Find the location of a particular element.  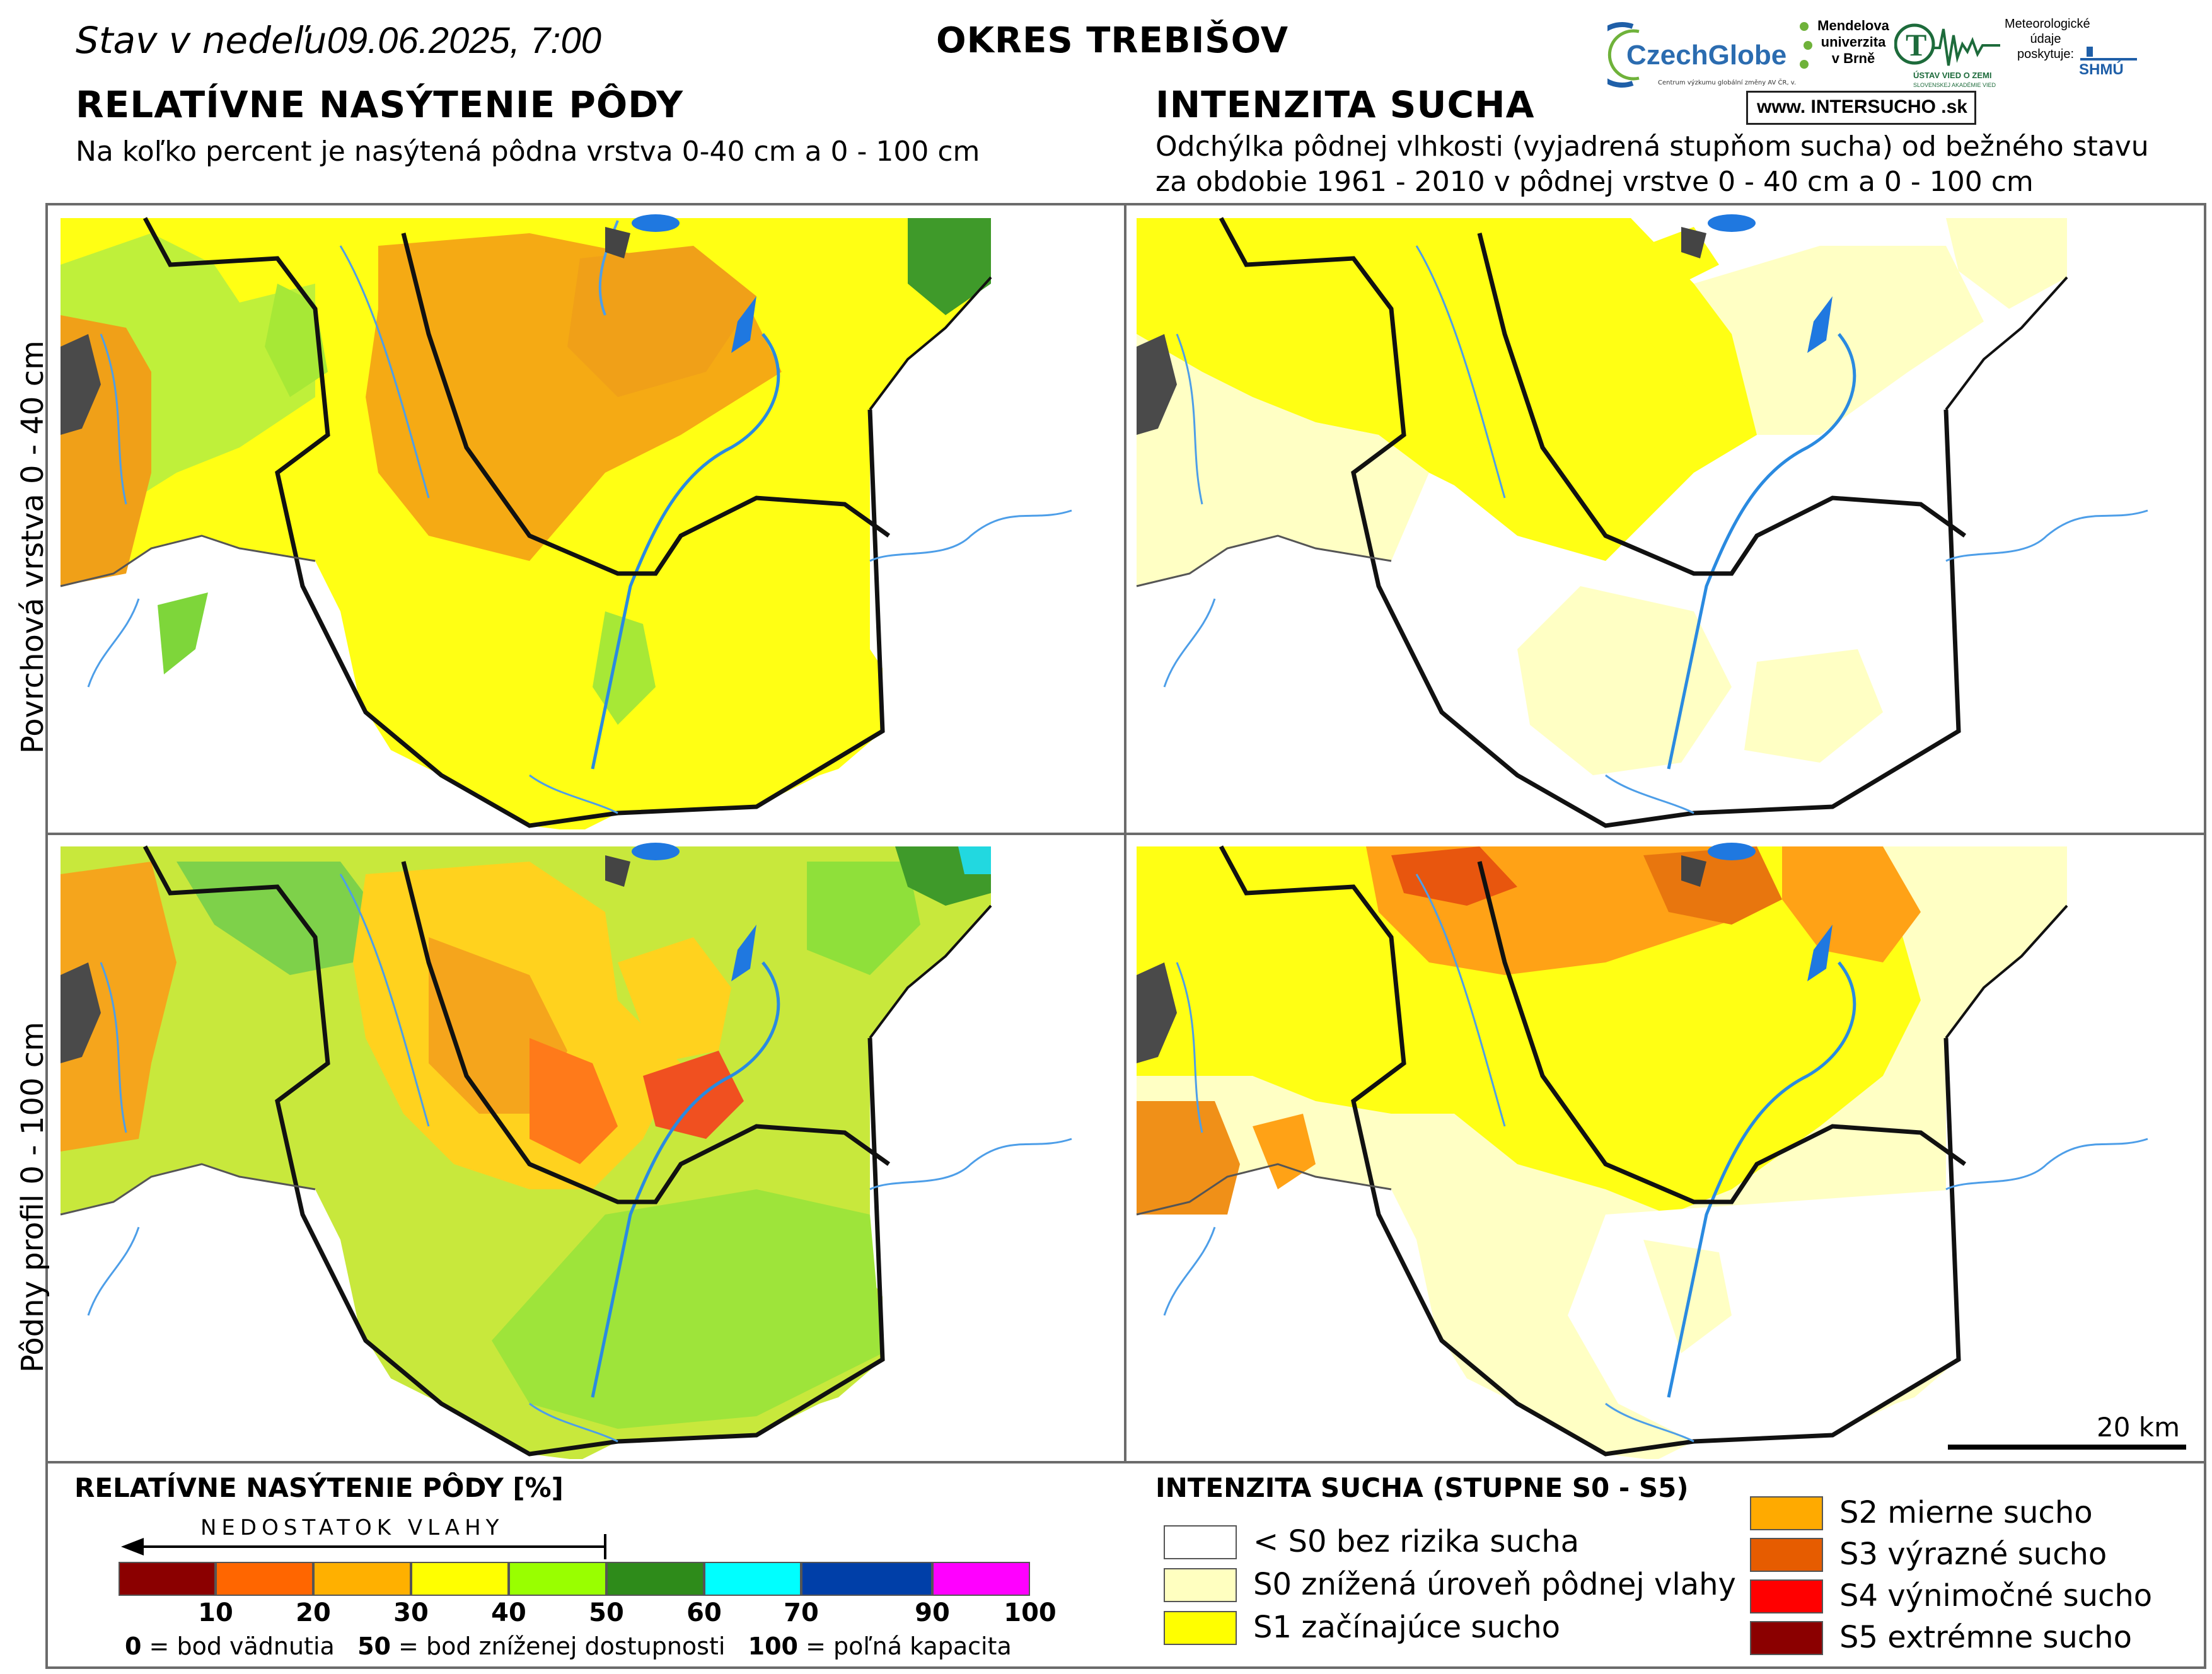

drought-title: INTENZITA SUCHA is located at coordinates (1345, 104).